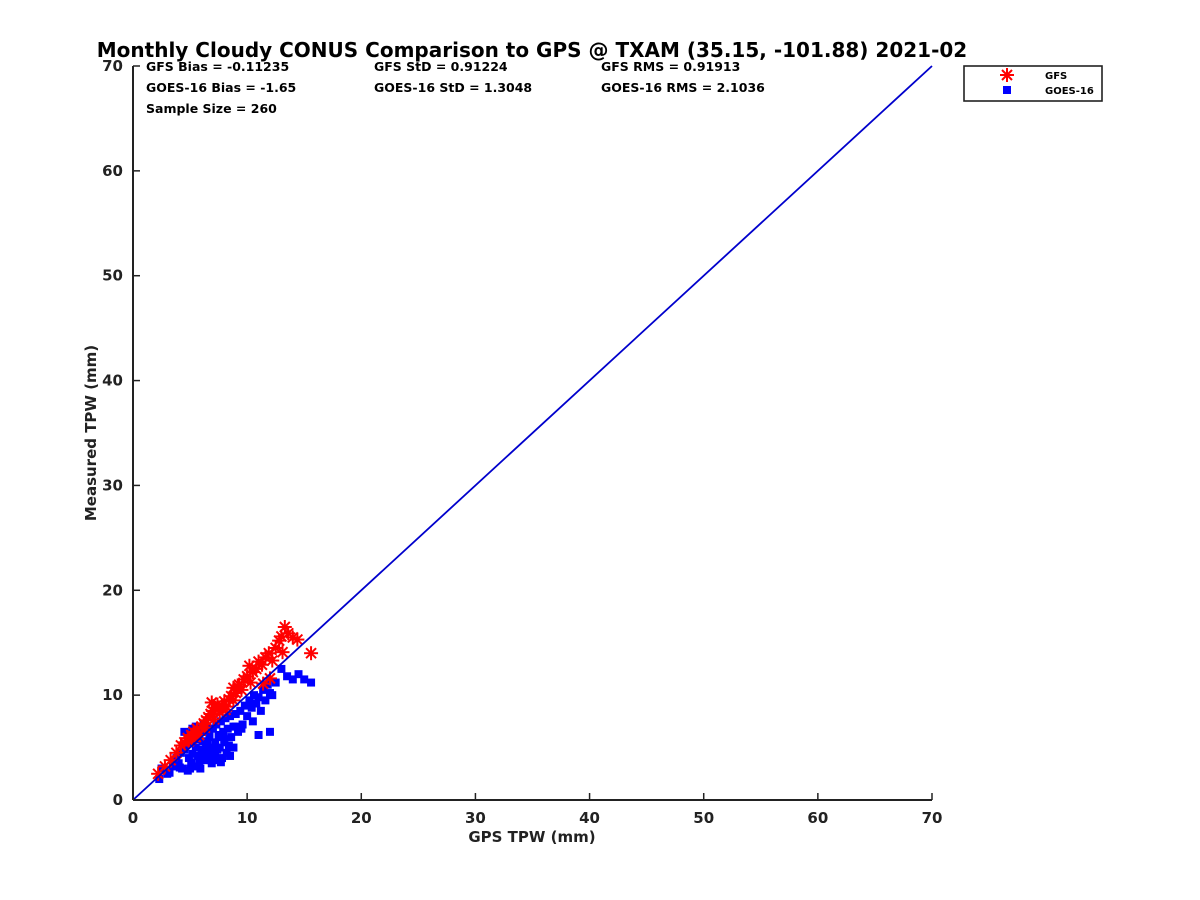 The width and height of the screenshot is (1200, 900). What do you see at coordinates (235, 700) in the screenshot?
I see `gfs-series` at bounding box center [235, 700].